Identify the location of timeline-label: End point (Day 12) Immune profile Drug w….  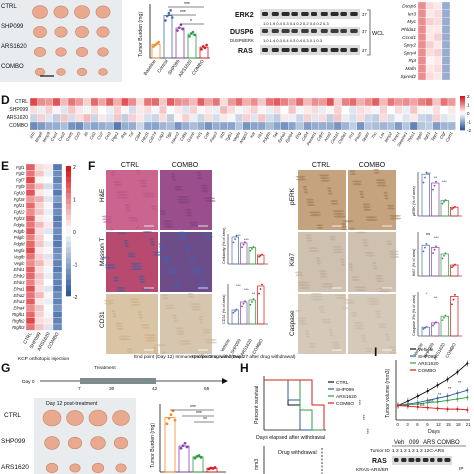
(188, 357).